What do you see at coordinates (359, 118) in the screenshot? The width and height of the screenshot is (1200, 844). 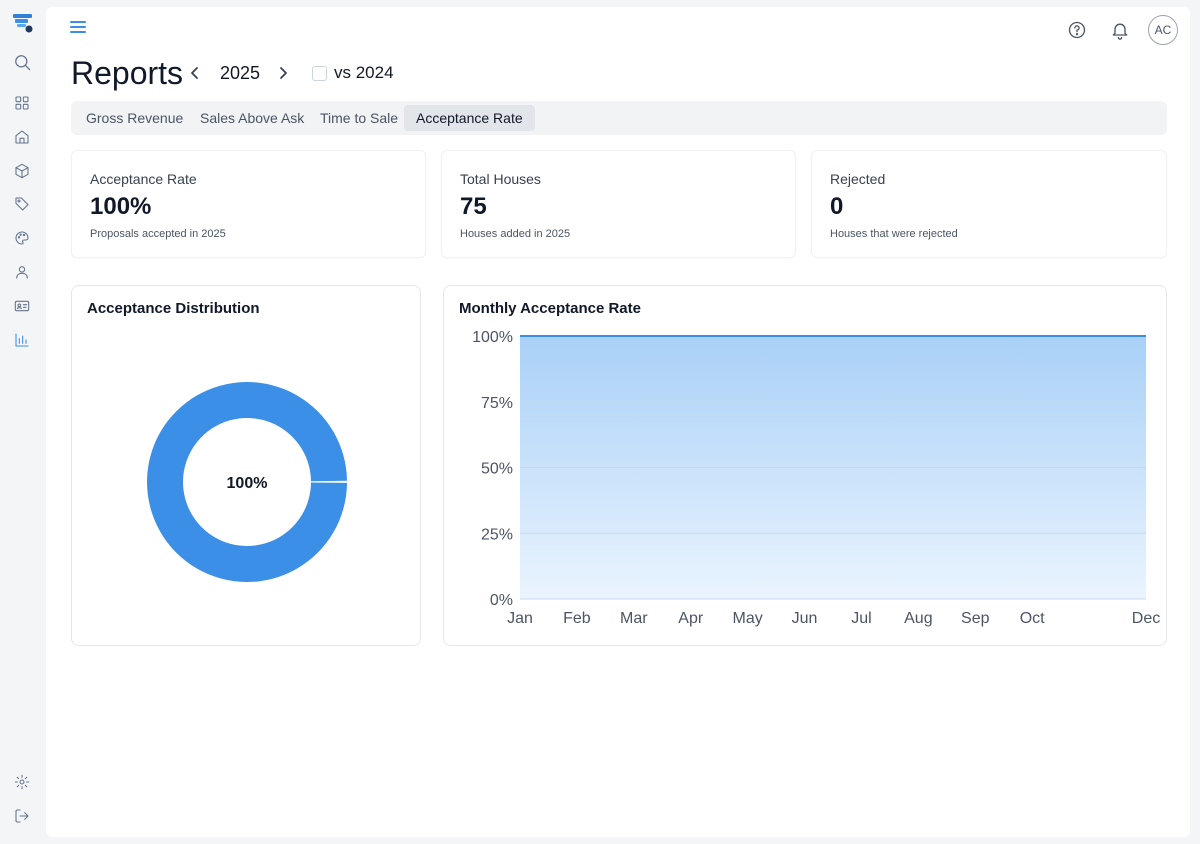 I see `tab-time-to-sale: Time to Sale` at bounding box center [359, 118].